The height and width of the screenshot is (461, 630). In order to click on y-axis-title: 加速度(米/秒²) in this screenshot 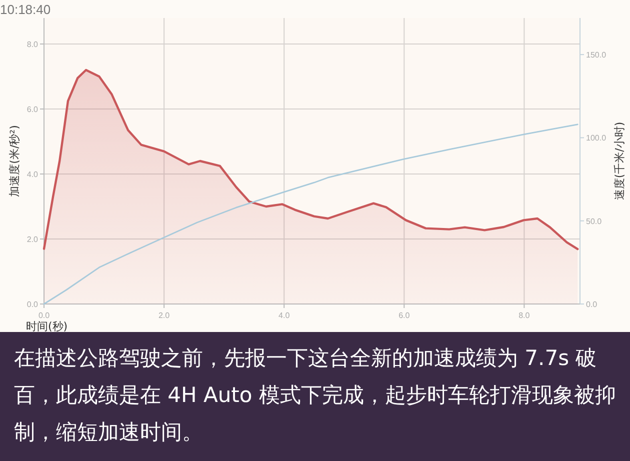, I will do `click(14, 161)`.